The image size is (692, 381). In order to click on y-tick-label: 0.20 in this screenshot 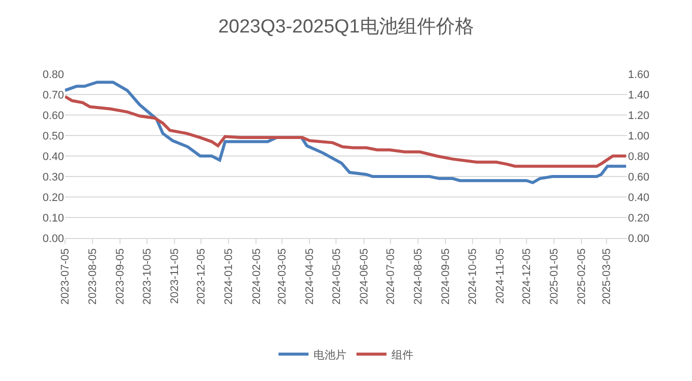, I will do `click(53, 198)`.